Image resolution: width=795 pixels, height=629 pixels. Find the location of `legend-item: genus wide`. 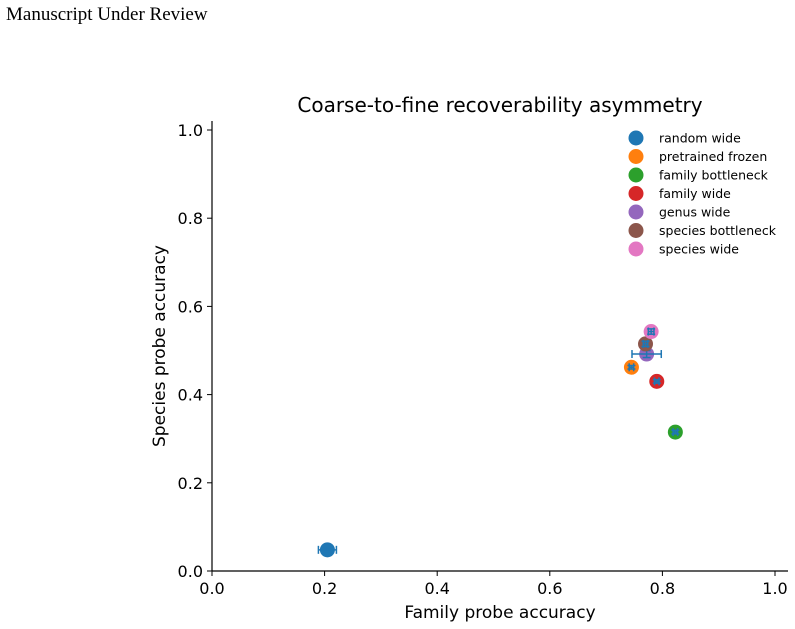

legend-item: genus wide is located at coordinates (679, 212).